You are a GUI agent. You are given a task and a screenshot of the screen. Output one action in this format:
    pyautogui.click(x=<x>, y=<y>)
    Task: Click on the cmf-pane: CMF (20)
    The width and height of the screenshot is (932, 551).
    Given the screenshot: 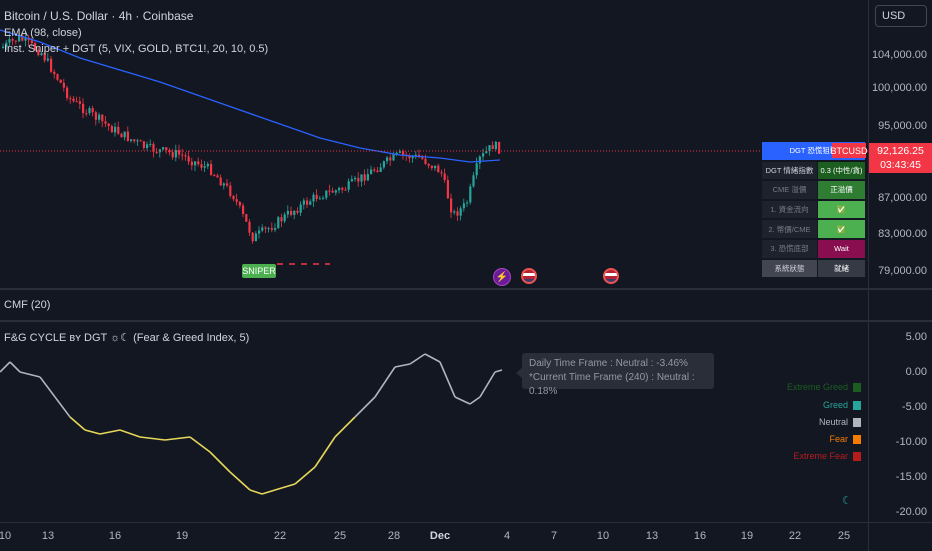 What is the action you would take?
    pyautogui.click(x=434, y=305)
    